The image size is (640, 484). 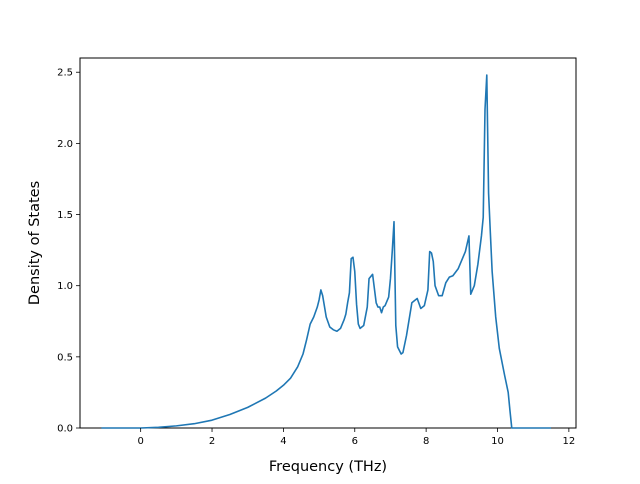 What do you see at coordinates (497, 441) in the screenshot?
I see `x-tick-label: 10` at bounding box center [497, 441].